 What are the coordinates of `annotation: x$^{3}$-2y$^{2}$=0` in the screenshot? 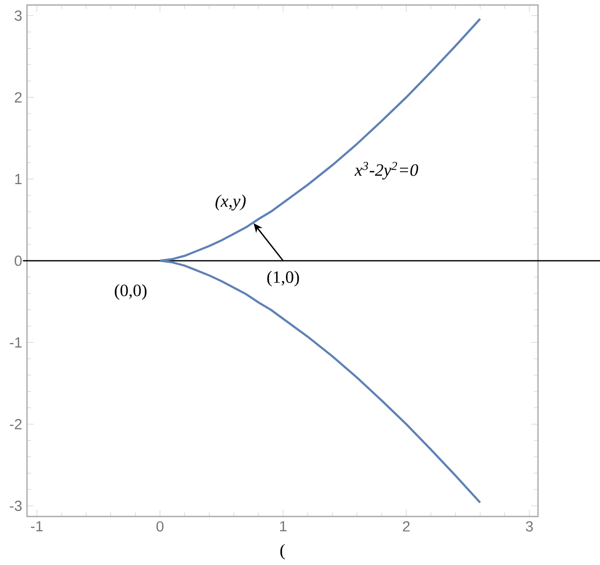 It's located at (386, 171).